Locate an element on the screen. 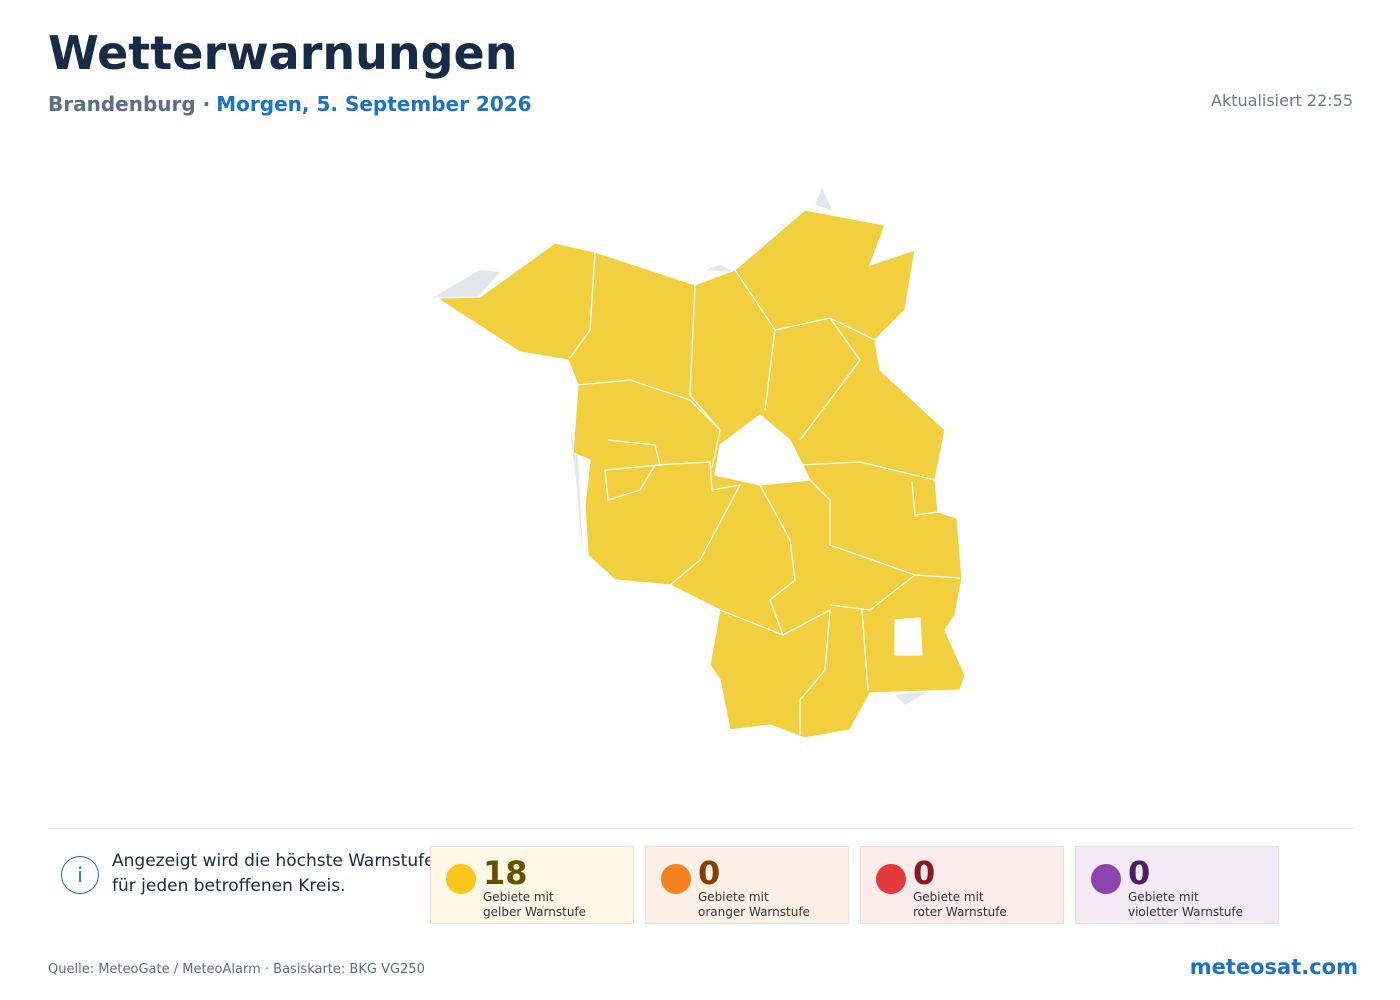 Image resolution: width=1400 pixels, height=1000 pixels. info-icon: i is located at coordinates (80, 875).